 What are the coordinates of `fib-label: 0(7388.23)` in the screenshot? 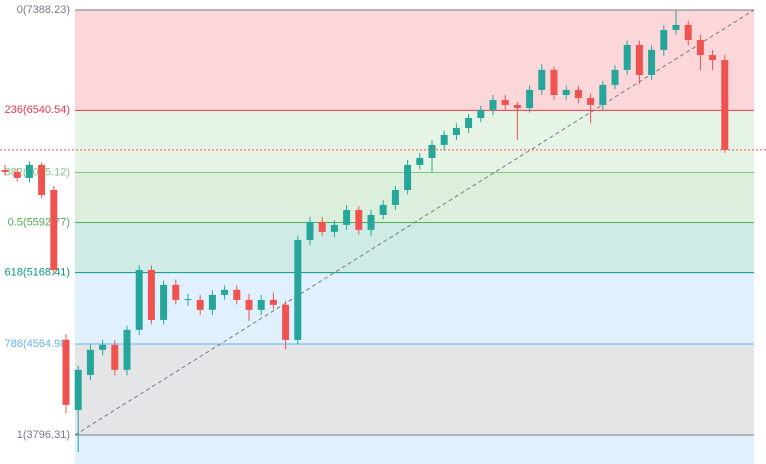 It's located at (43, 10).